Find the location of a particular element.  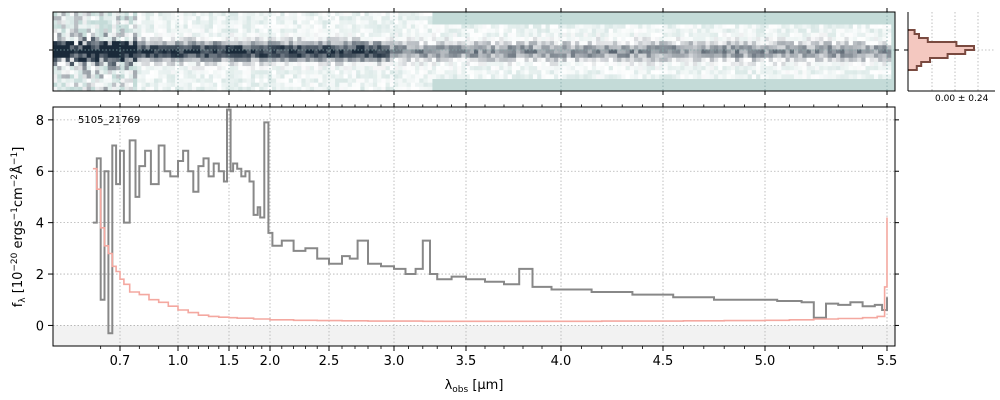

y-tick-label: 4 is located at coordinates (40, 224).